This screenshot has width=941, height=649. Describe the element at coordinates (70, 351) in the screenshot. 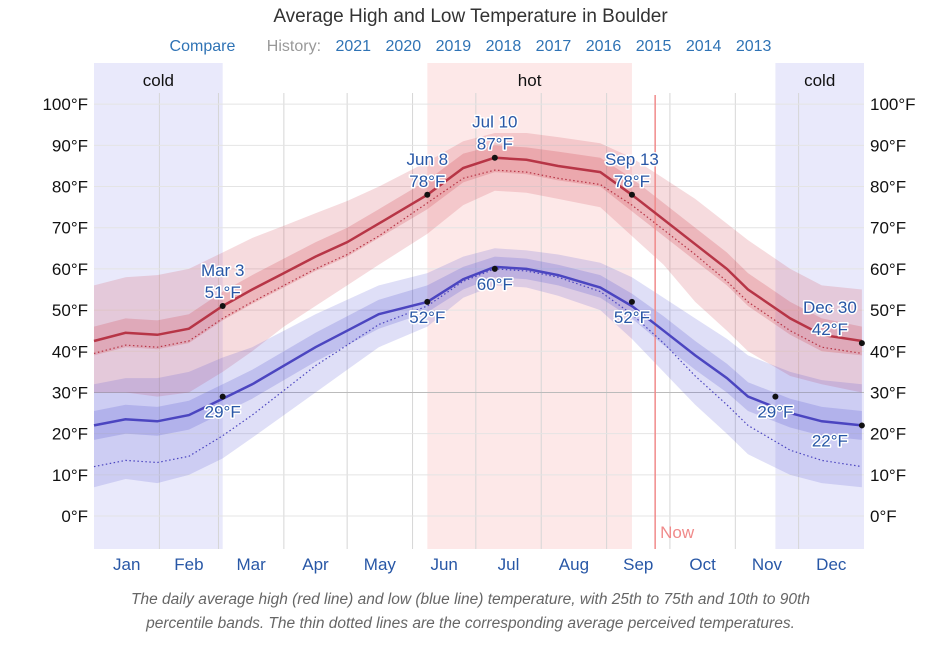

I see `y-tick-label-left: 40°F` at that location.